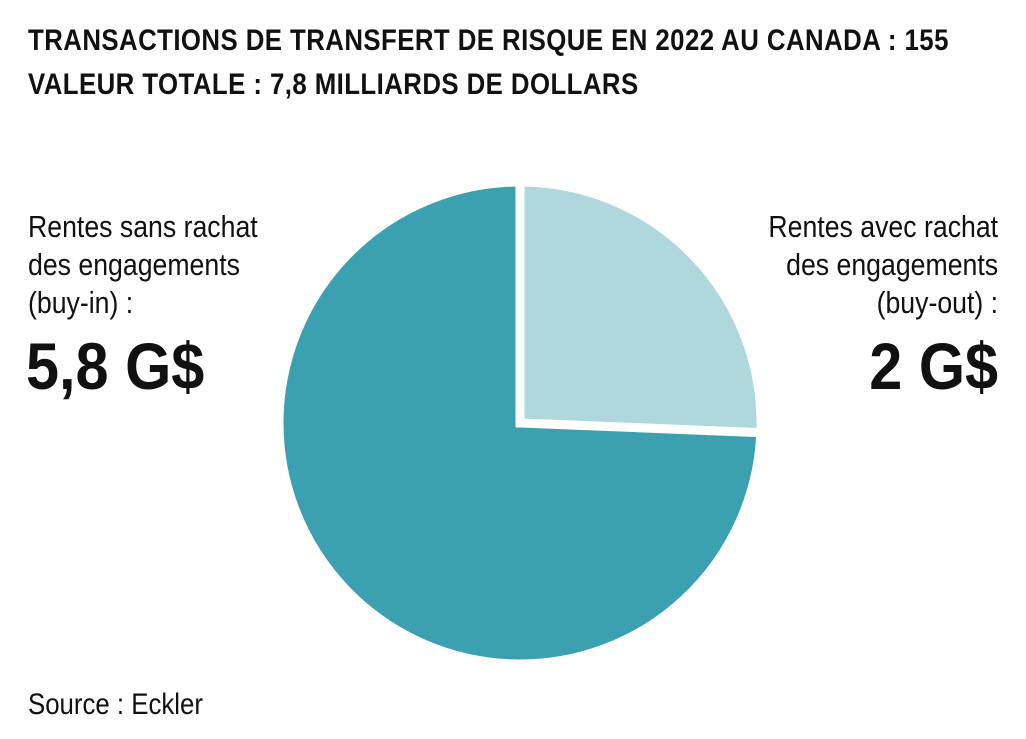 This screenshot has width=1026, height=739. Describe the element at coordinates (333, 84) in the screenshot. I see `chart-title-line-2: VALEUR TOTALE : 7,8 MILLIARDS DE DOLLARS` at that location.